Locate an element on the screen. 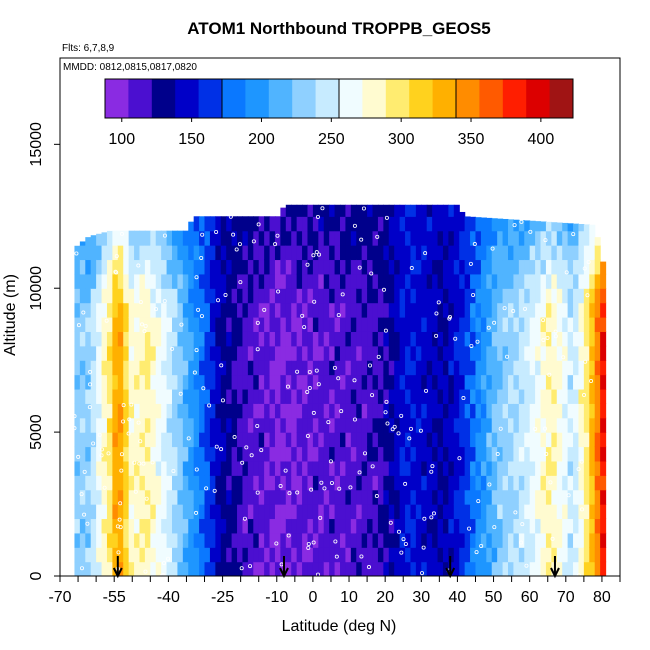 This screenshot has width=650, height=650. x-tick-label: 0 is located at coordinates (312, 597).